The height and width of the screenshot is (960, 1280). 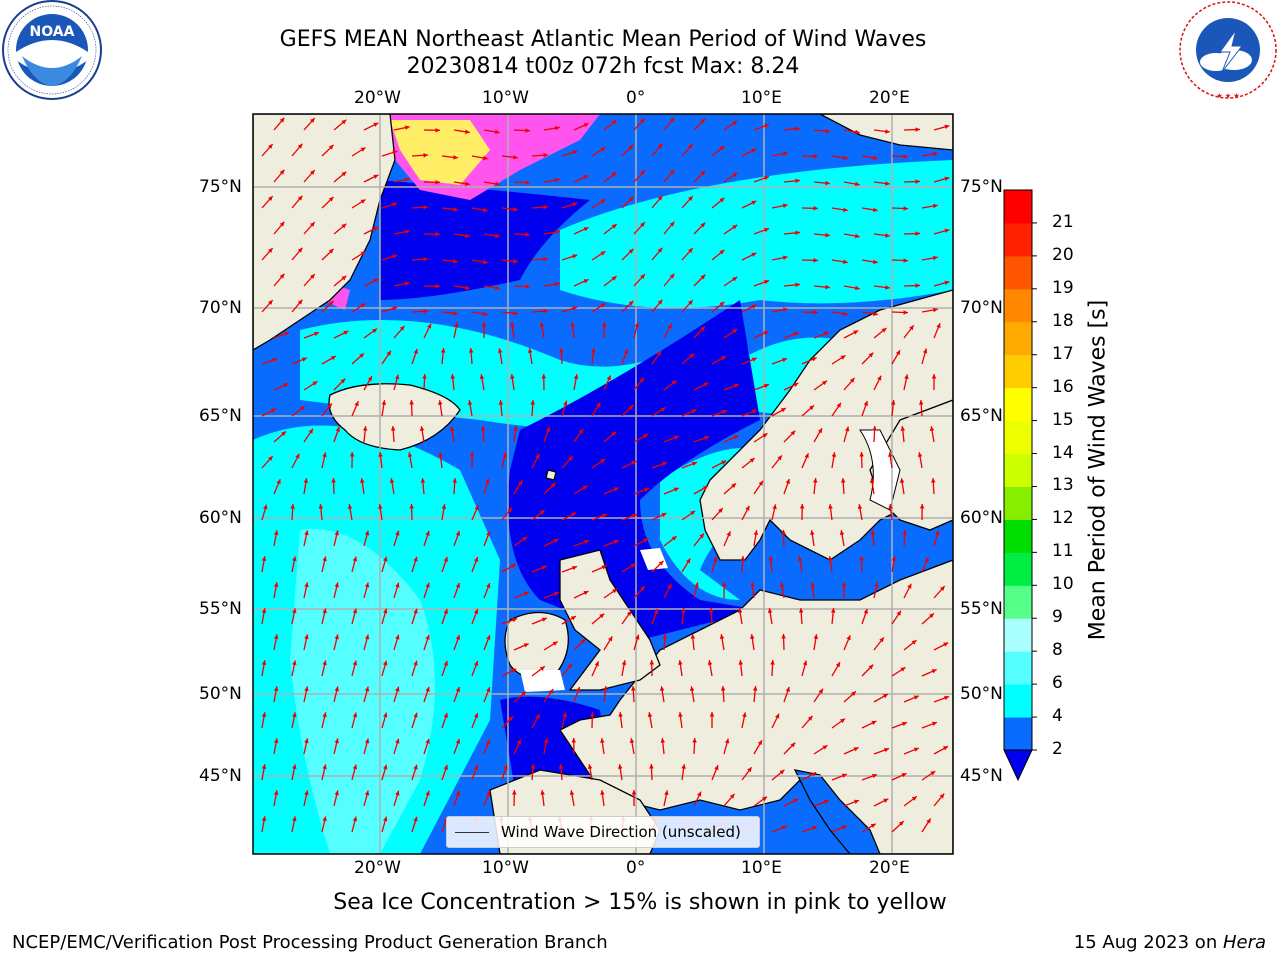 What do you see at coordinates (981, 416) in the screenshot?
I see `lat-label-right-65n: 65°N` at bounding box center [981, 416].